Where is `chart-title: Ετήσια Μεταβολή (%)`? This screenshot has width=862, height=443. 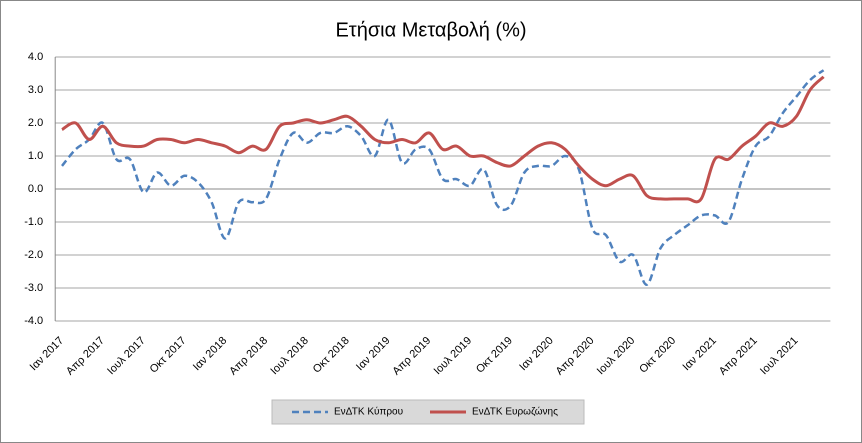
chart-title: Ετήσια Μεταβολή (%) is located at coordinates (430, 30).